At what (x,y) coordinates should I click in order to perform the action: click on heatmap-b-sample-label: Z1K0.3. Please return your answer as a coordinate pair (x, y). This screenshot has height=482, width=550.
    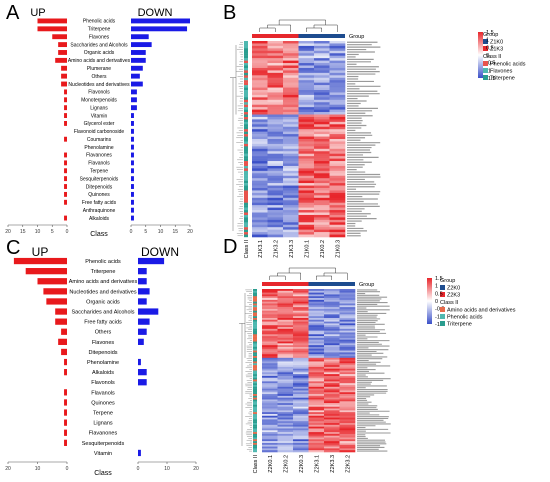
    Looking at the image, I should click on (338, 249).